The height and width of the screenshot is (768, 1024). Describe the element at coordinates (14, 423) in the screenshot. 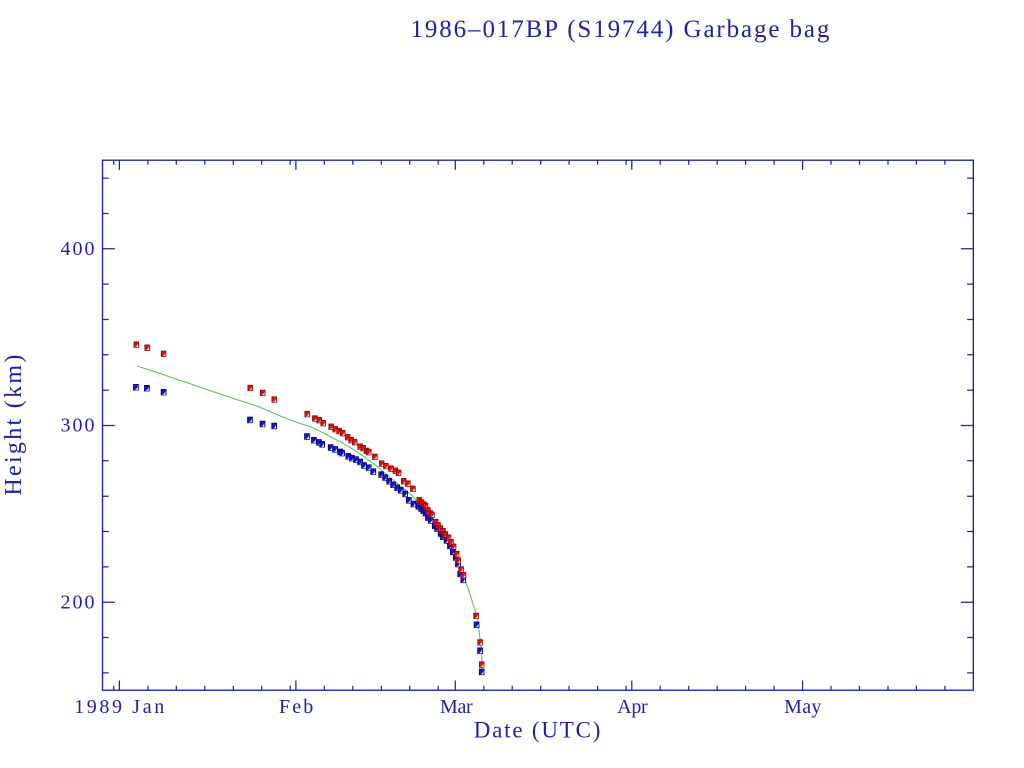

I see `svg-text: Height (km)` at that location.